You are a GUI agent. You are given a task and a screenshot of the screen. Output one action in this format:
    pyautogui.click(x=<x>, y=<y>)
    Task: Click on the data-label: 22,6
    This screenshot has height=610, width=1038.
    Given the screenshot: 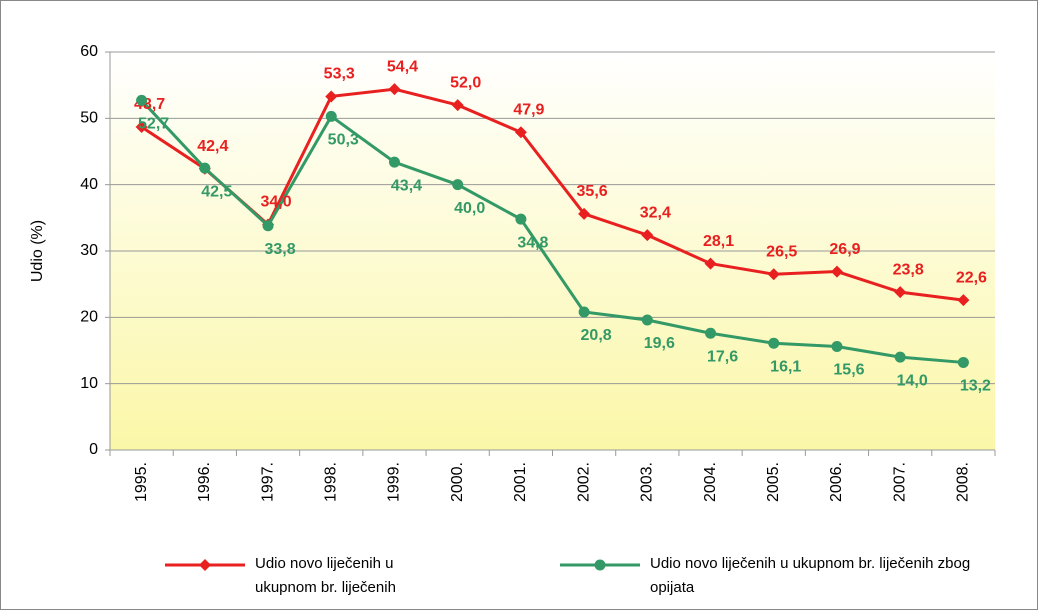 What is the action you would take?
    pyautogui.click(x=971, y=277)
    